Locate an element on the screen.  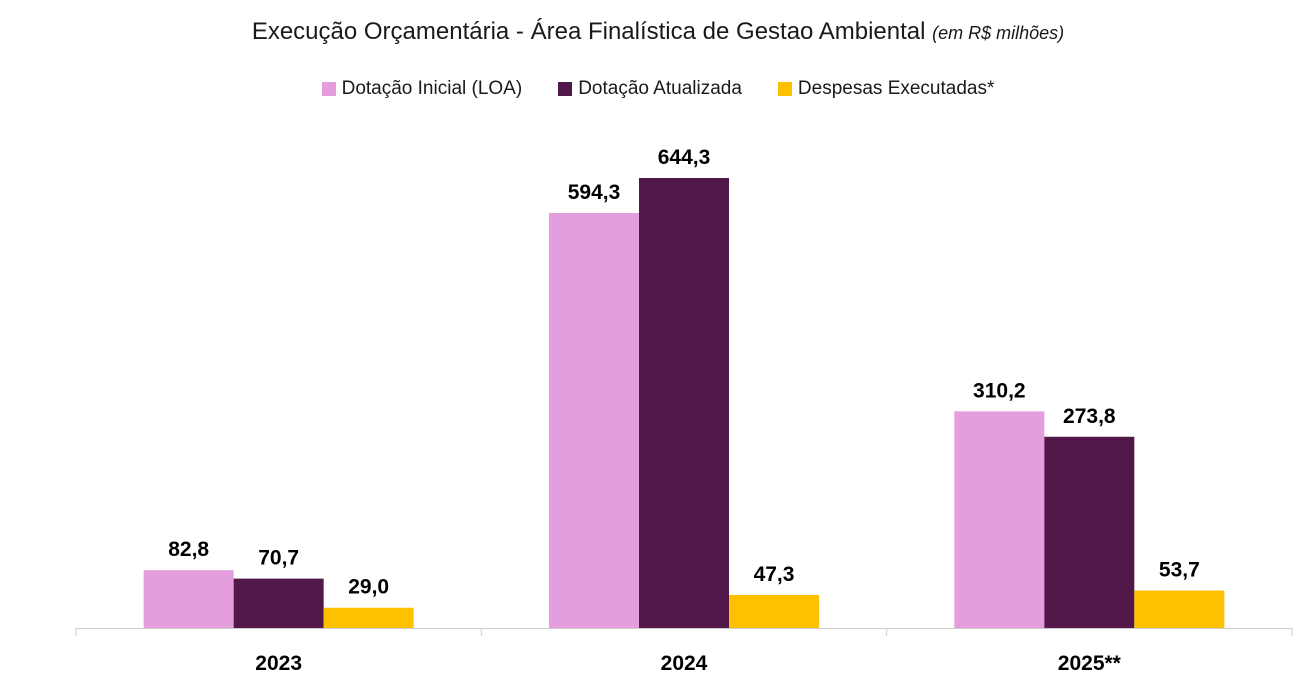
legend-item-dotacao-inicial: Dotação Inicial (LOA) is located at coordinates (422, 89).